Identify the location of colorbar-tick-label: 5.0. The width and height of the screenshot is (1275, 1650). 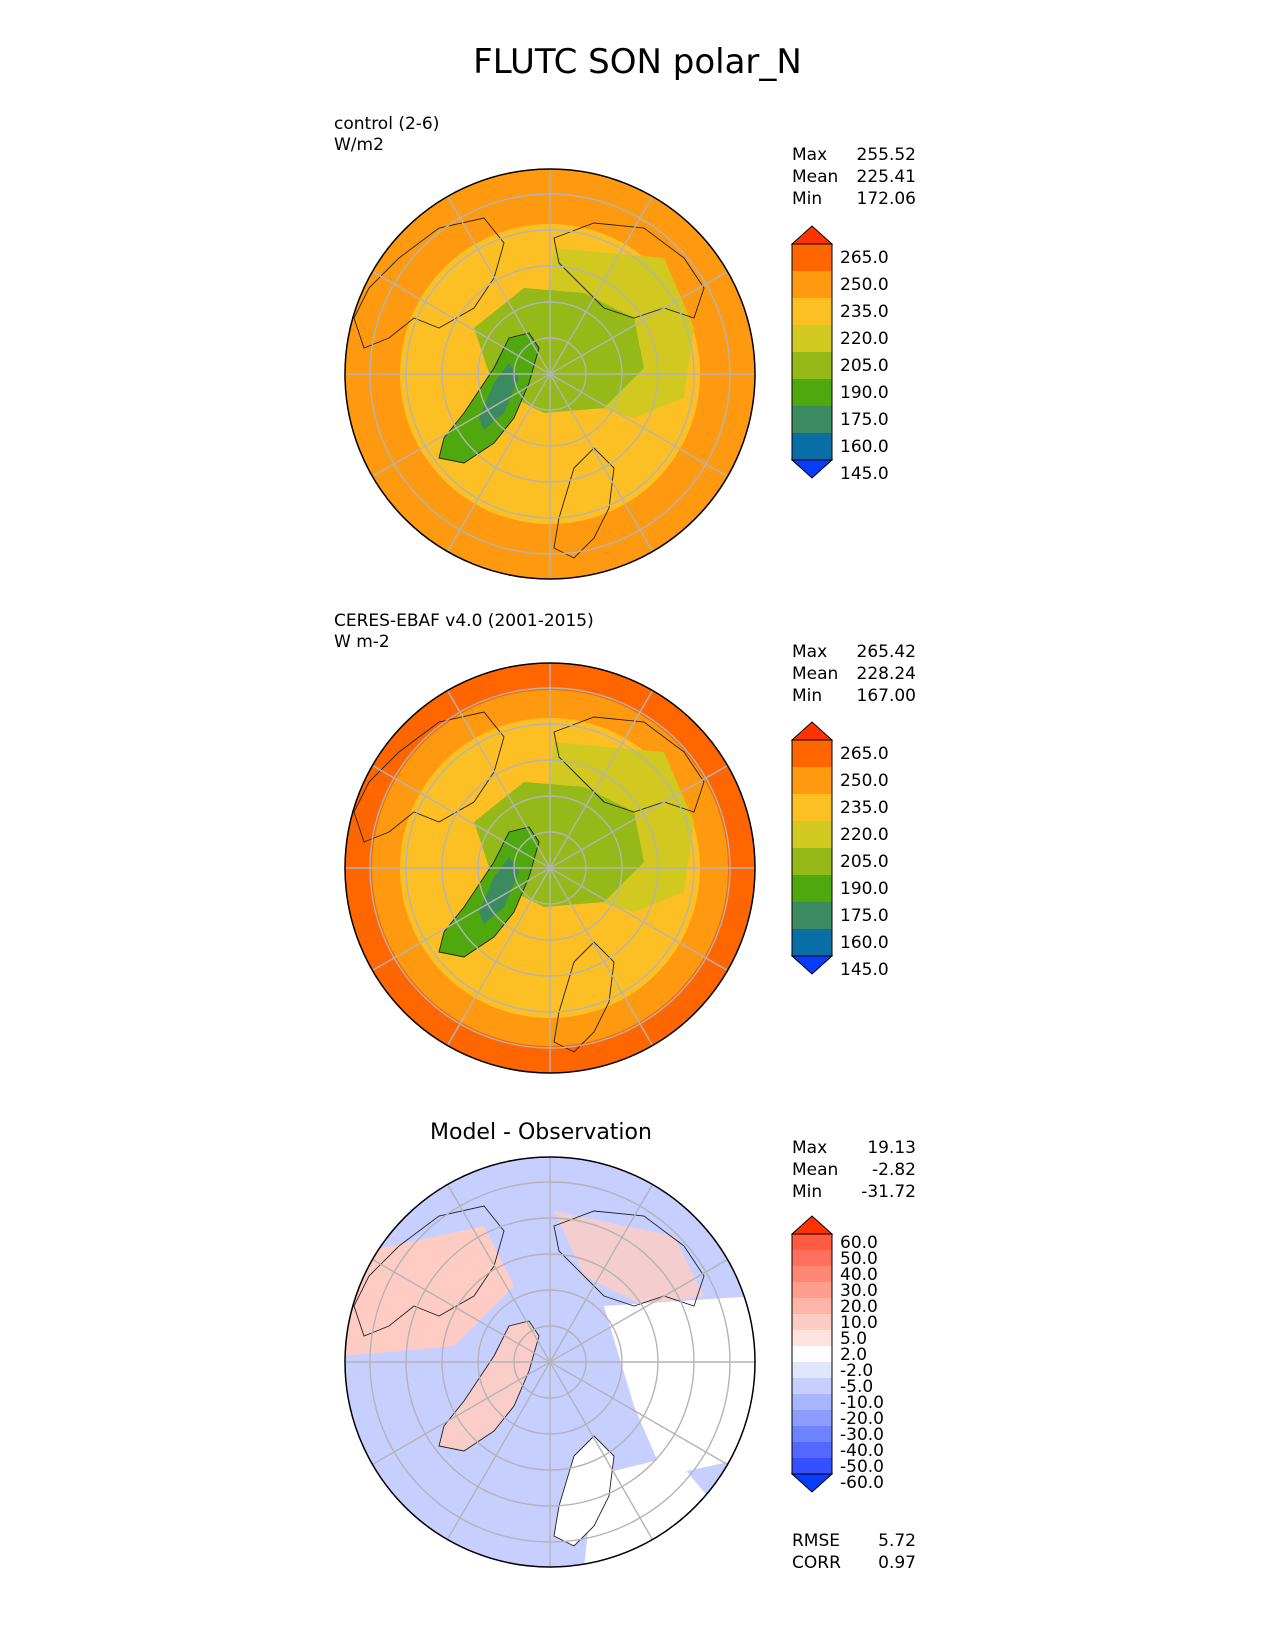
(853, 1339).